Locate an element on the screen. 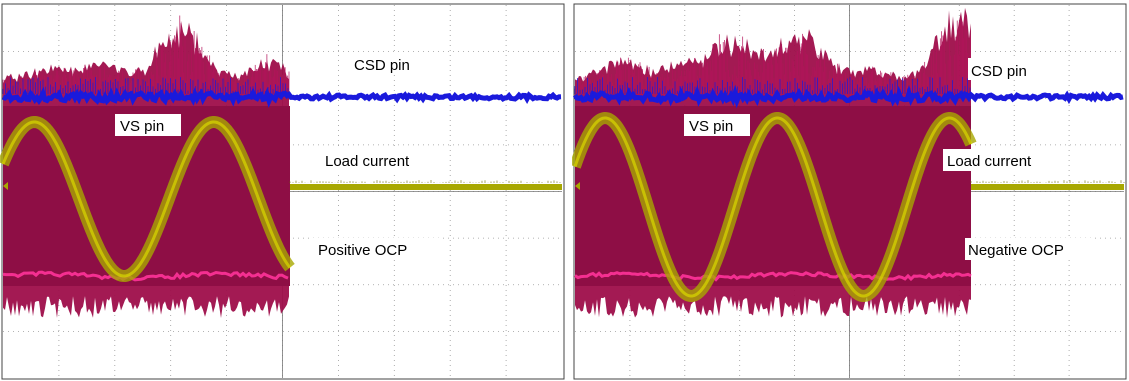  load-current-sine-core is located at coordinates (146, 199).